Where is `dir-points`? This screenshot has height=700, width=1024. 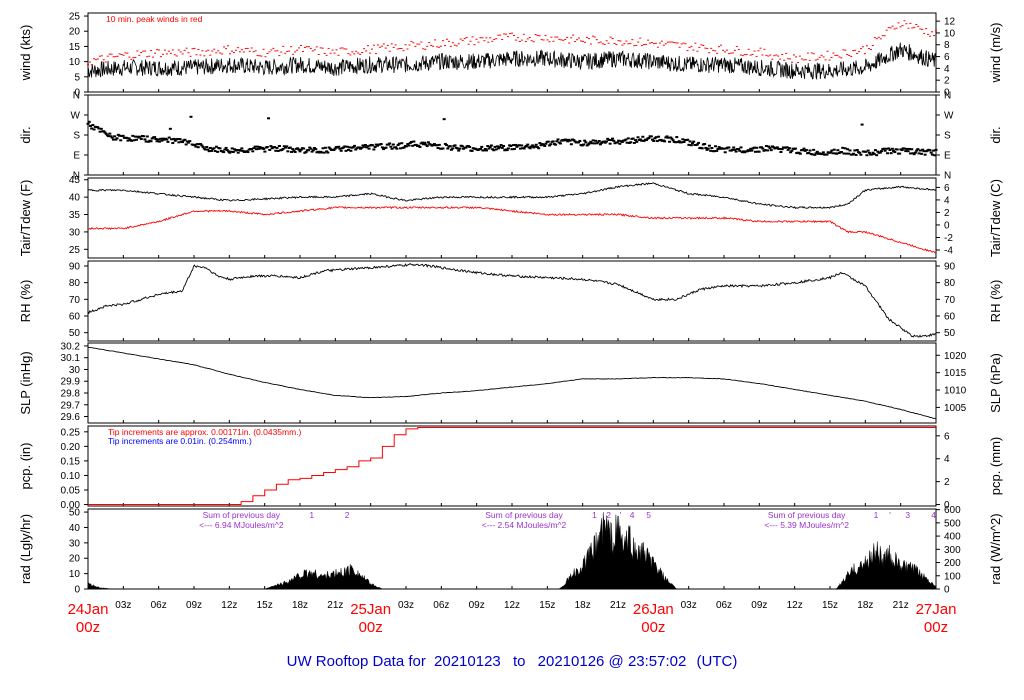
dir-points is located at coordinates (512, 136).